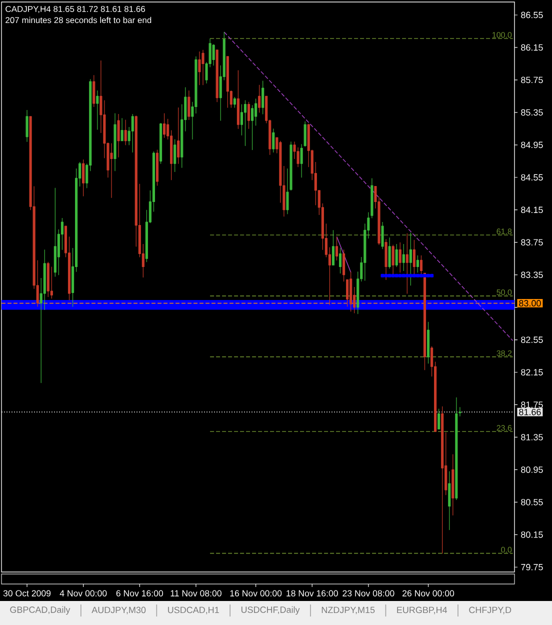 The height and width of the screenshot is (625, 552). Describe the element at coordinates (490, 610) in the screenshot. I see `text: CHFJPY,D` at that location.